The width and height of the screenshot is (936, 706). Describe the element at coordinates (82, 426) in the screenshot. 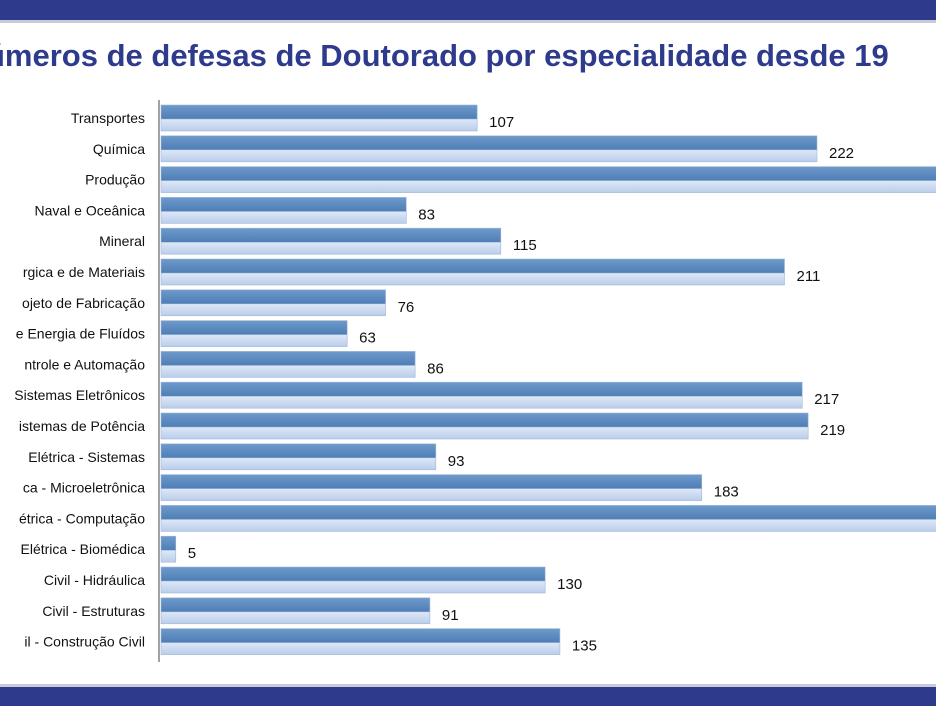

I see `category-label: istemas de Potência` at that location.